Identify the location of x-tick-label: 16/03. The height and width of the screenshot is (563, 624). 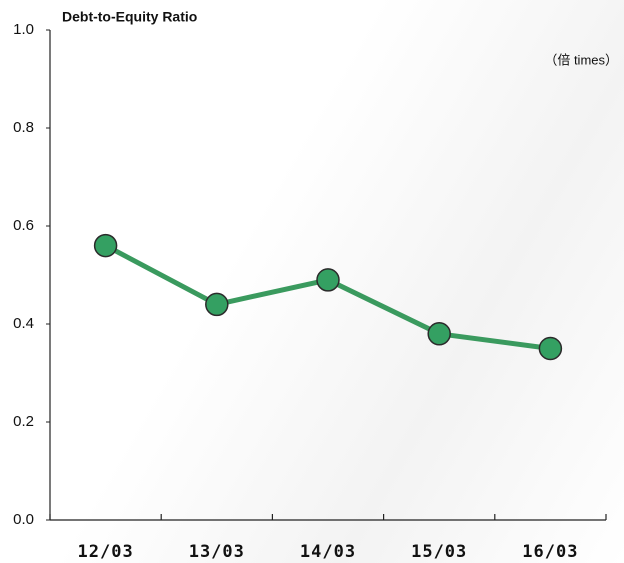
(550, 552).